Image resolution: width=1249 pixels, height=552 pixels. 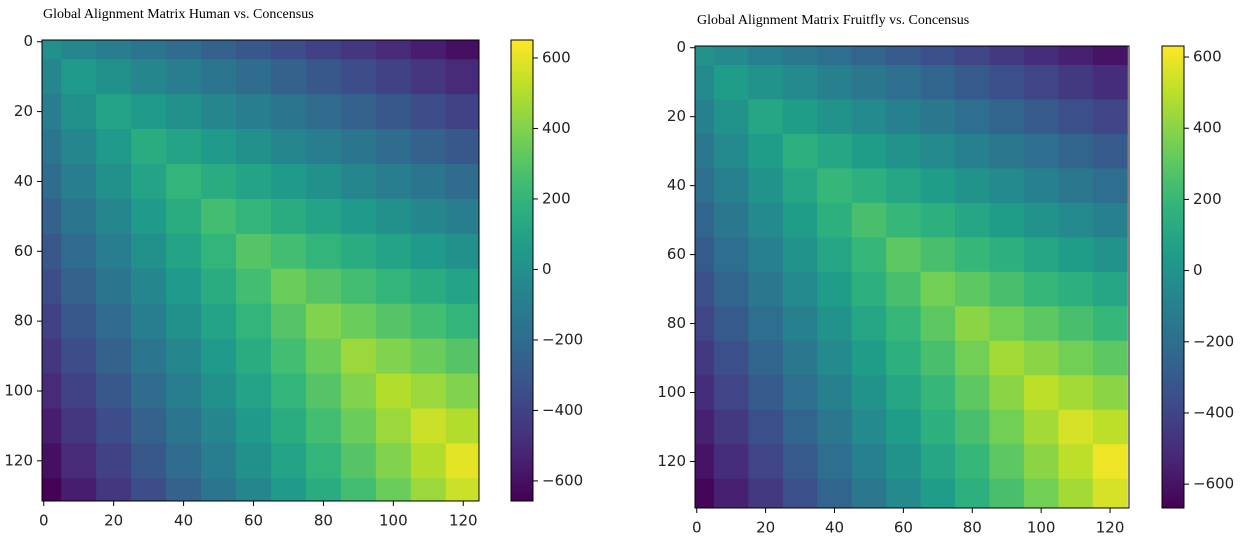 I want to click on y-tick-label: 0, so click(x=681, y=47).